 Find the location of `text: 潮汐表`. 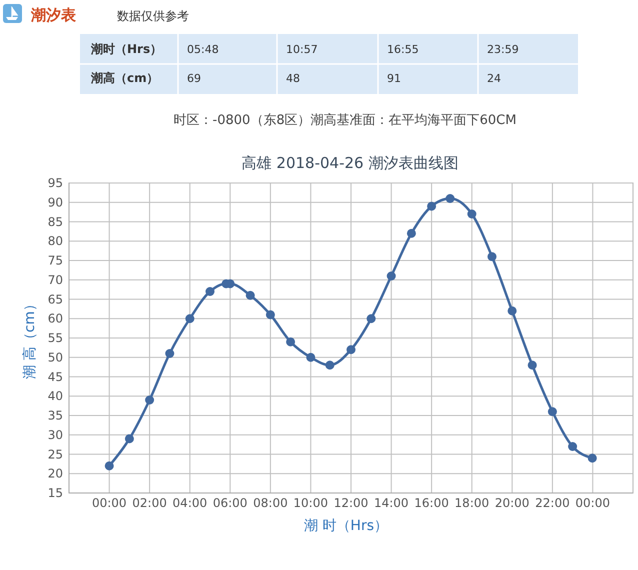

text: 潮汐表 is located at coordinates (53, 15).